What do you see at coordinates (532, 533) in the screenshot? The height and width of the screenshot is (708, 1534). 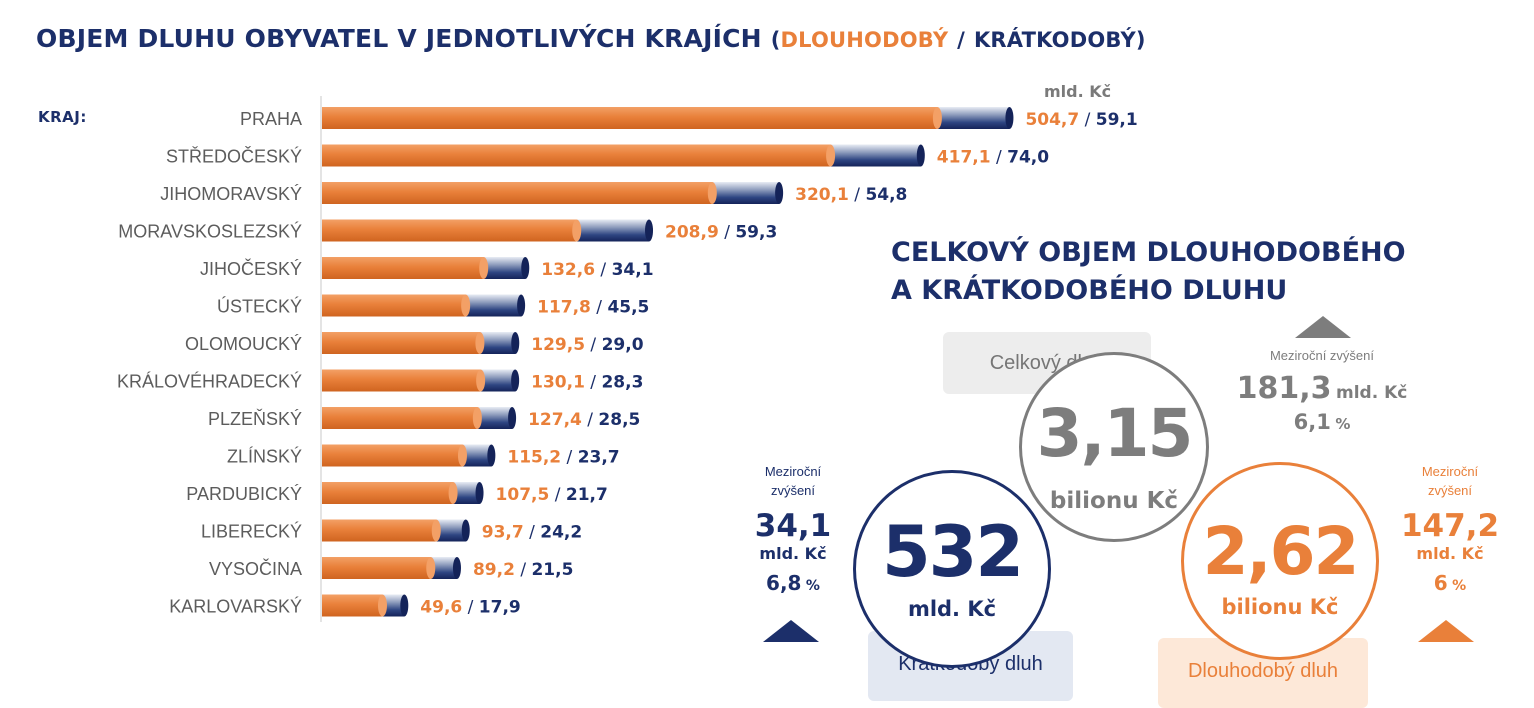 I see `value-label: 93,7 / 24,2` at bounding box center [532, 533].